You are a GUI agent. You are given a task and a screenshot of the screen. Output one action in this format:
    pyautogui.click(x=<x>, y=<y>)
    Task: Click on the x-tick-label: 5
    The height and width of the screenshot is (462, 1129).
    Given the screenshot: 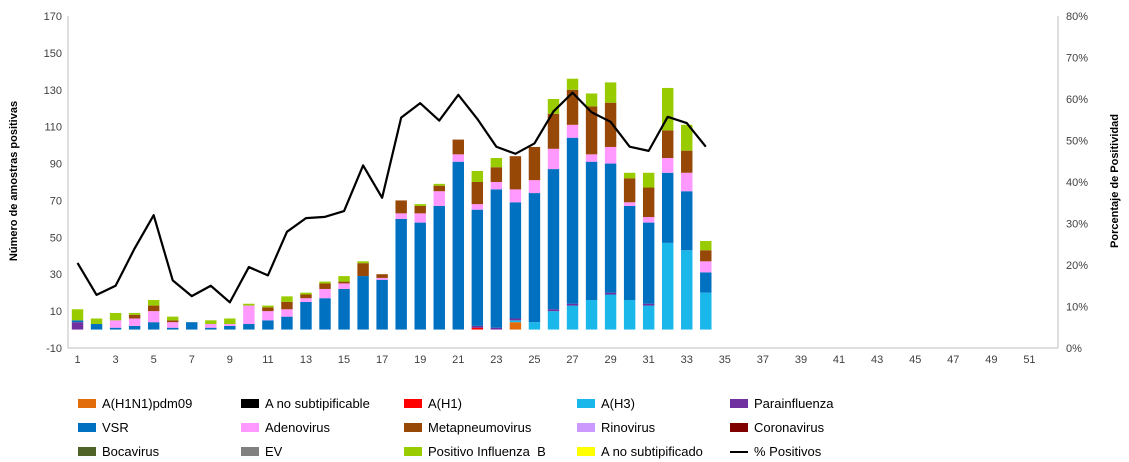 What is the action you would take?
    pyautogui.click(x=154, y=360)
    